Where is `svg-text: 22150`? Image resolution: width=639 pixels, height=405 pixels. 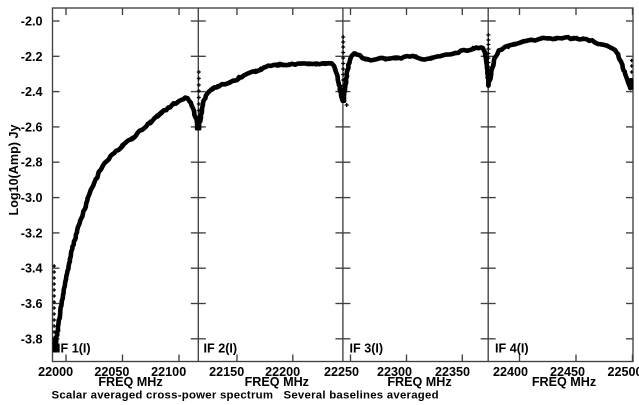 svg-text: 22150 is located at coordinates (226, 372).